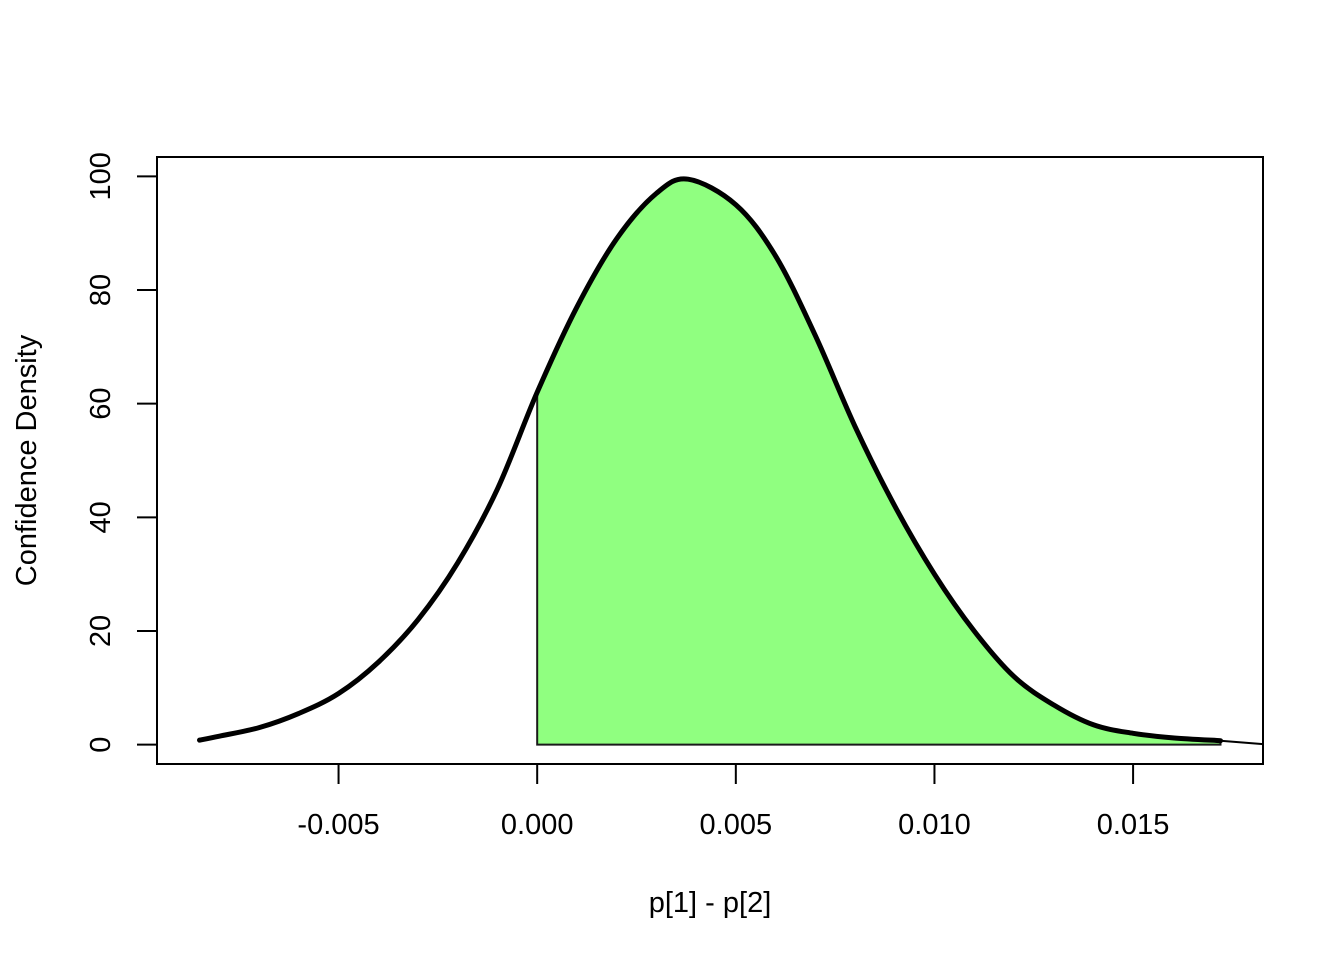  Describe the element at coordinates (27, 460) in the screenshot. I see `y-axis-label: Confidence Density` at that location.